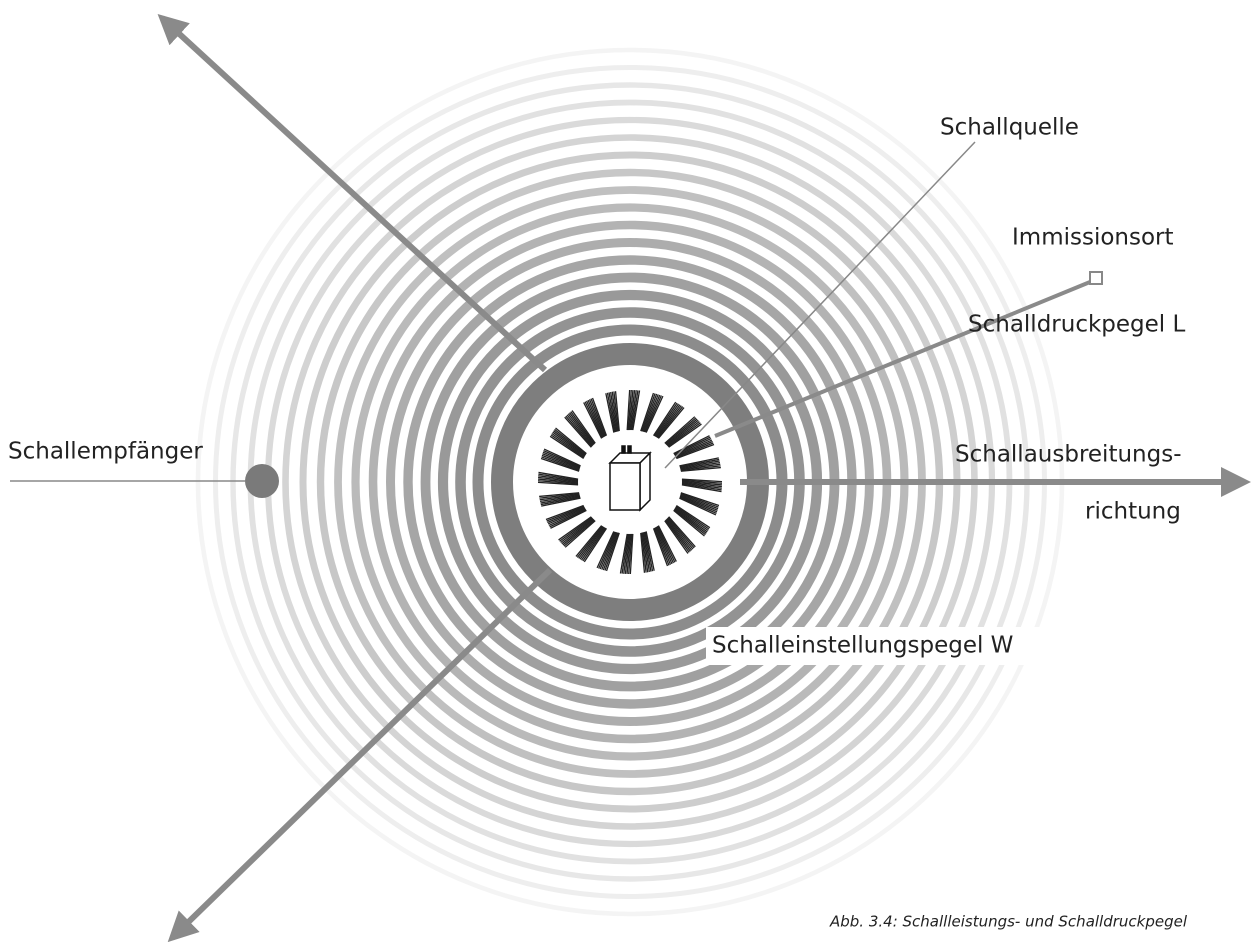 Image resolution: width=1255 pixels, height=951 pixels. Describe the element at coordinates (878, 646) in the screenshot. I see `label-bg` at that location.